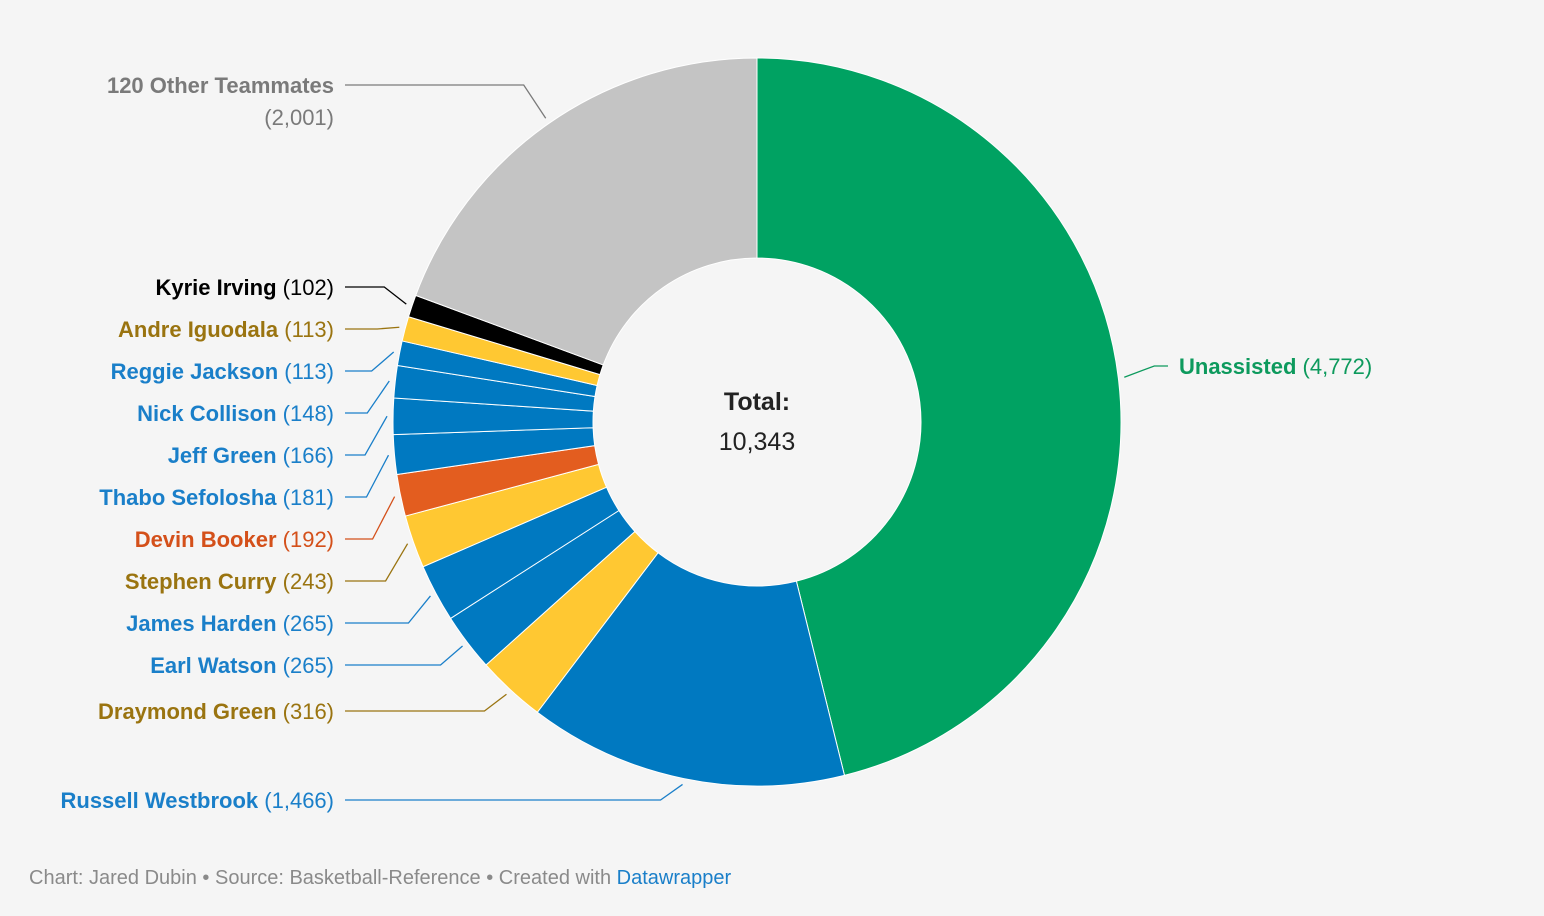  Describe the element at coordinates (388, 609) in the screenshot. I see `leader-line-james-harden` at that location.